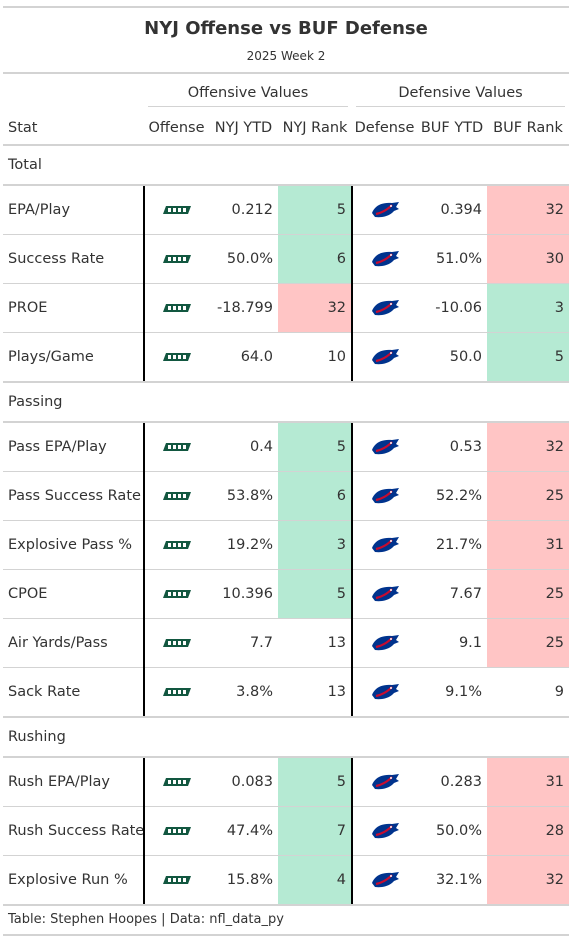 The width and height of the screenshot is (573, 936). I want to click on table-row: Air Yards/Pass 7.7 13 9.1 25, so click(286, 643).